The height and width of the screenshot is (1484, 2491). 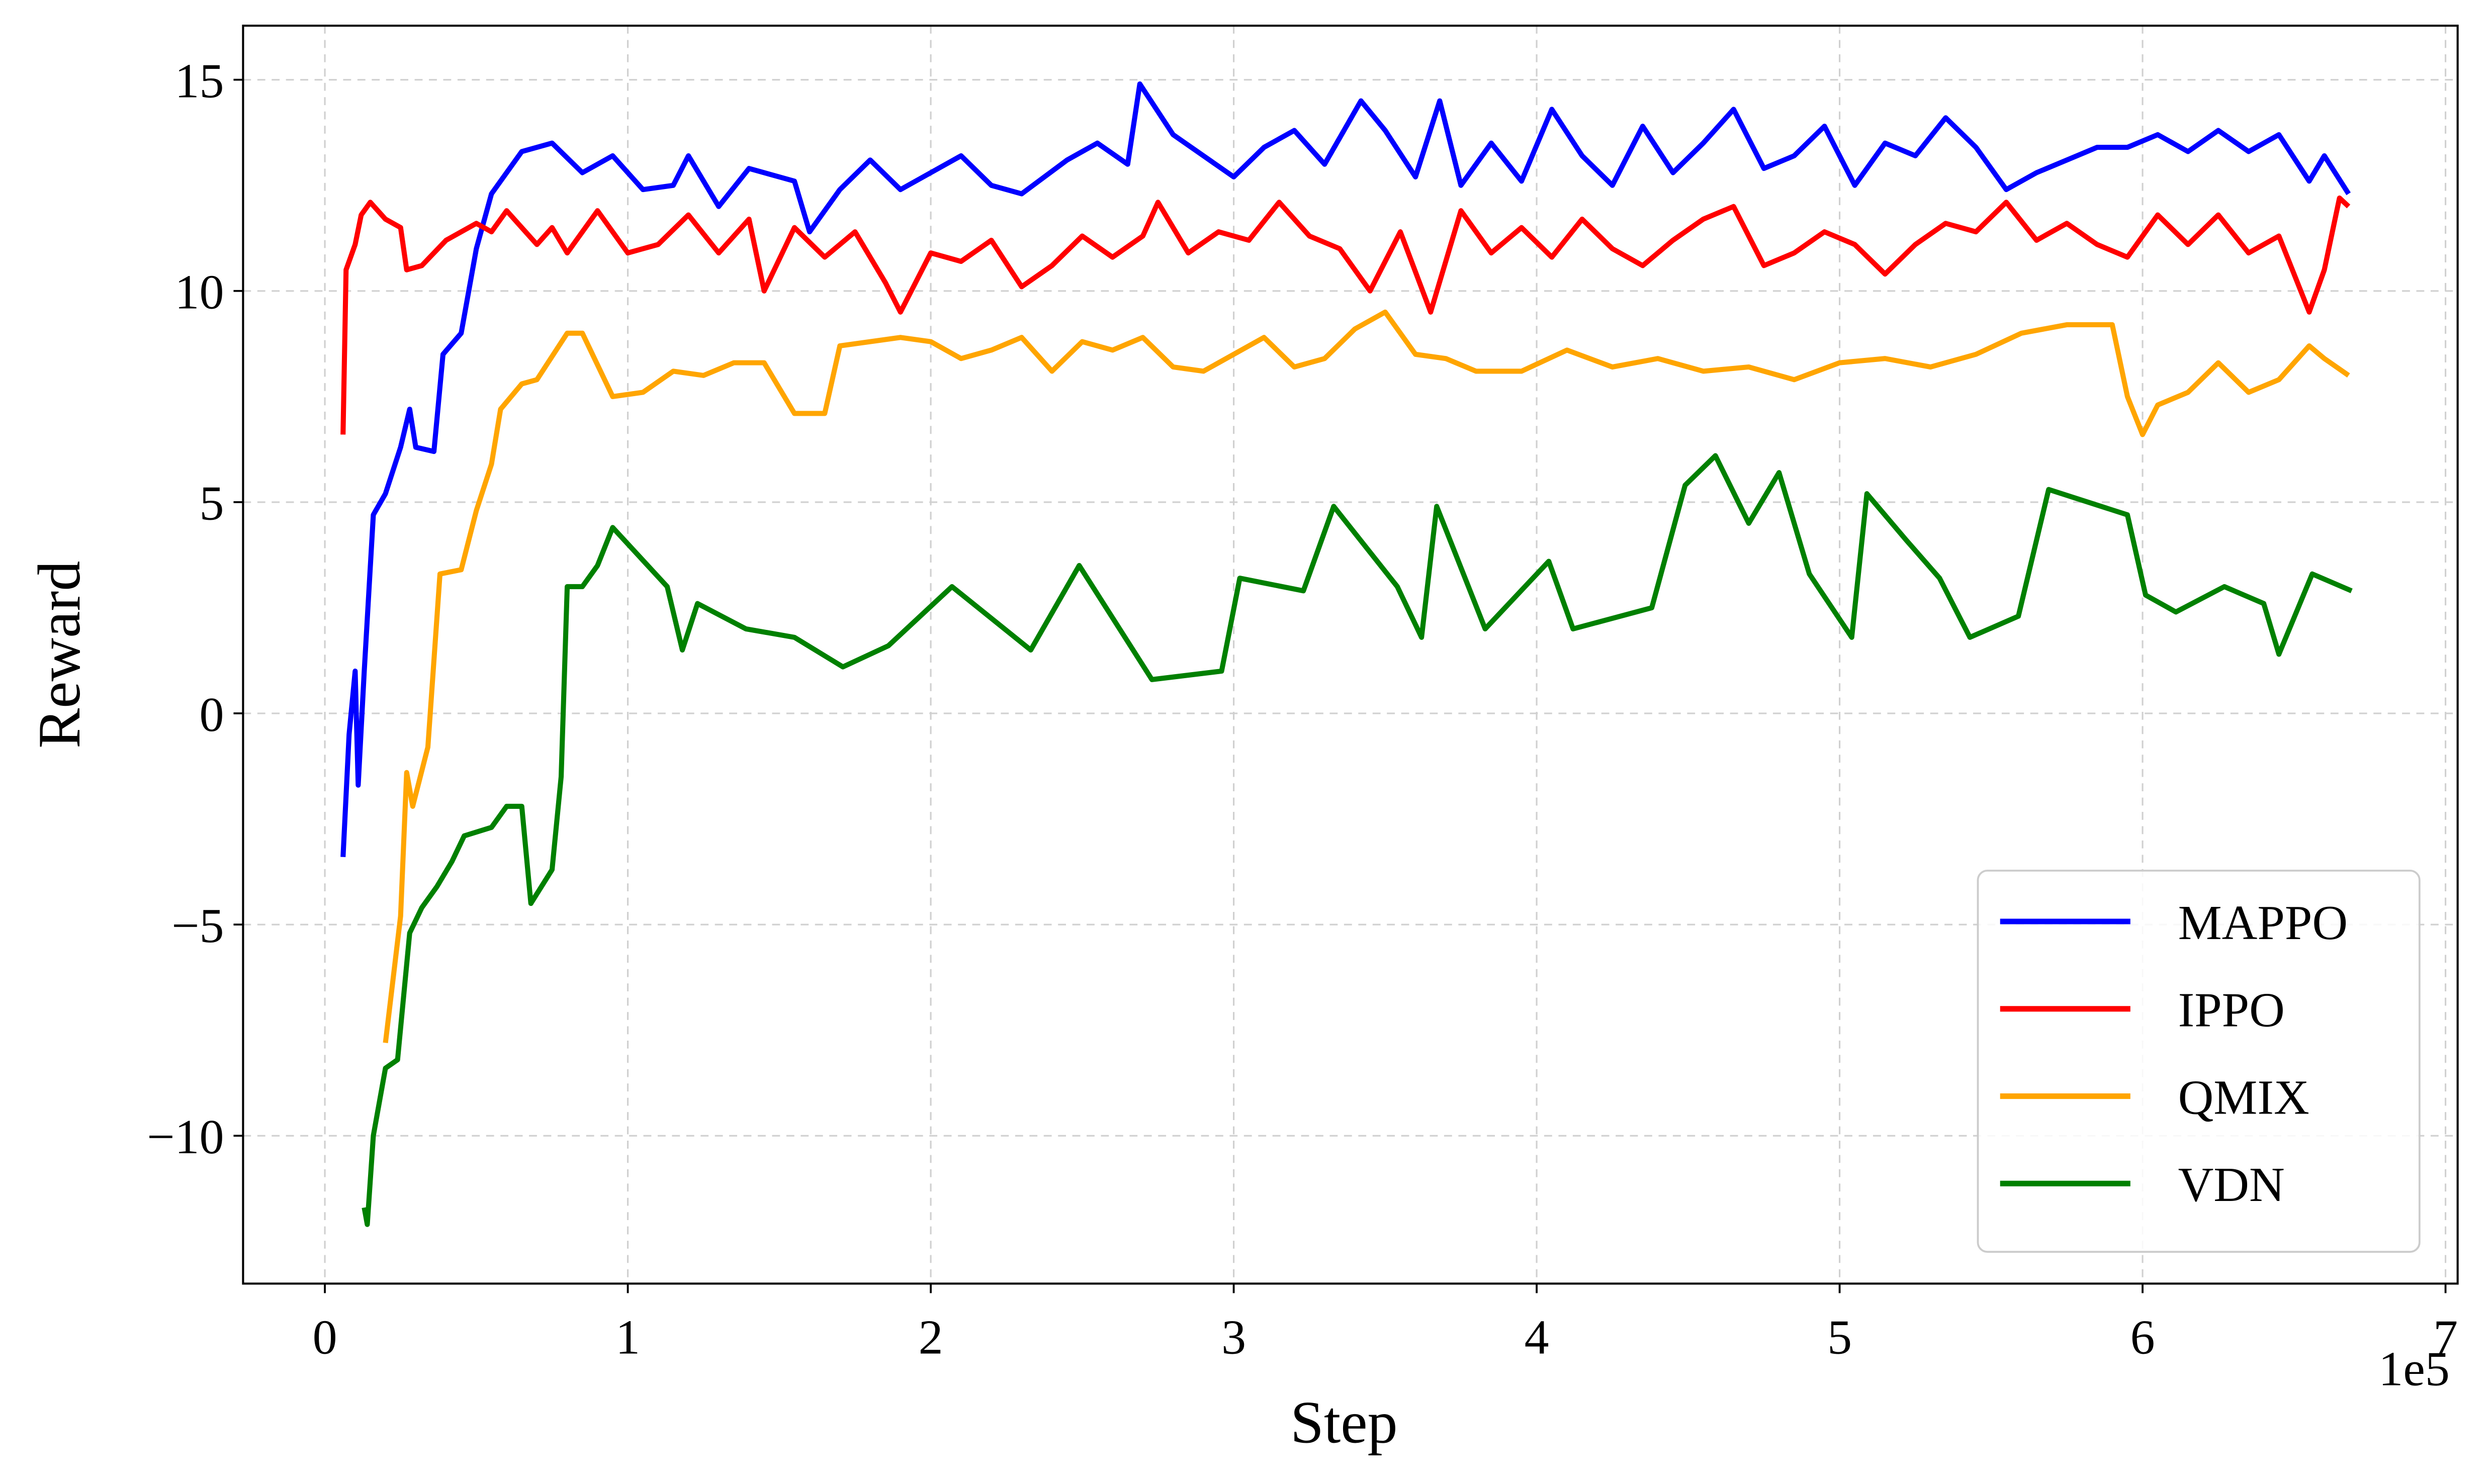 What do you see at coordinates (2243, 1098) in the screenshot?
I see `legend-label: QMIX` at bounding box center [2243, 1098].